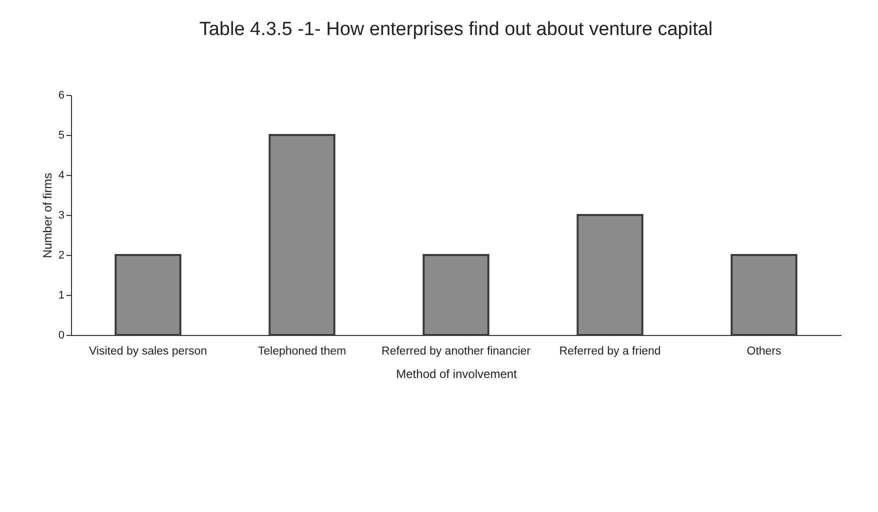 This screenshot has height=512, width=878. I want to click on y-tick-label: 4, so click(61, 176).